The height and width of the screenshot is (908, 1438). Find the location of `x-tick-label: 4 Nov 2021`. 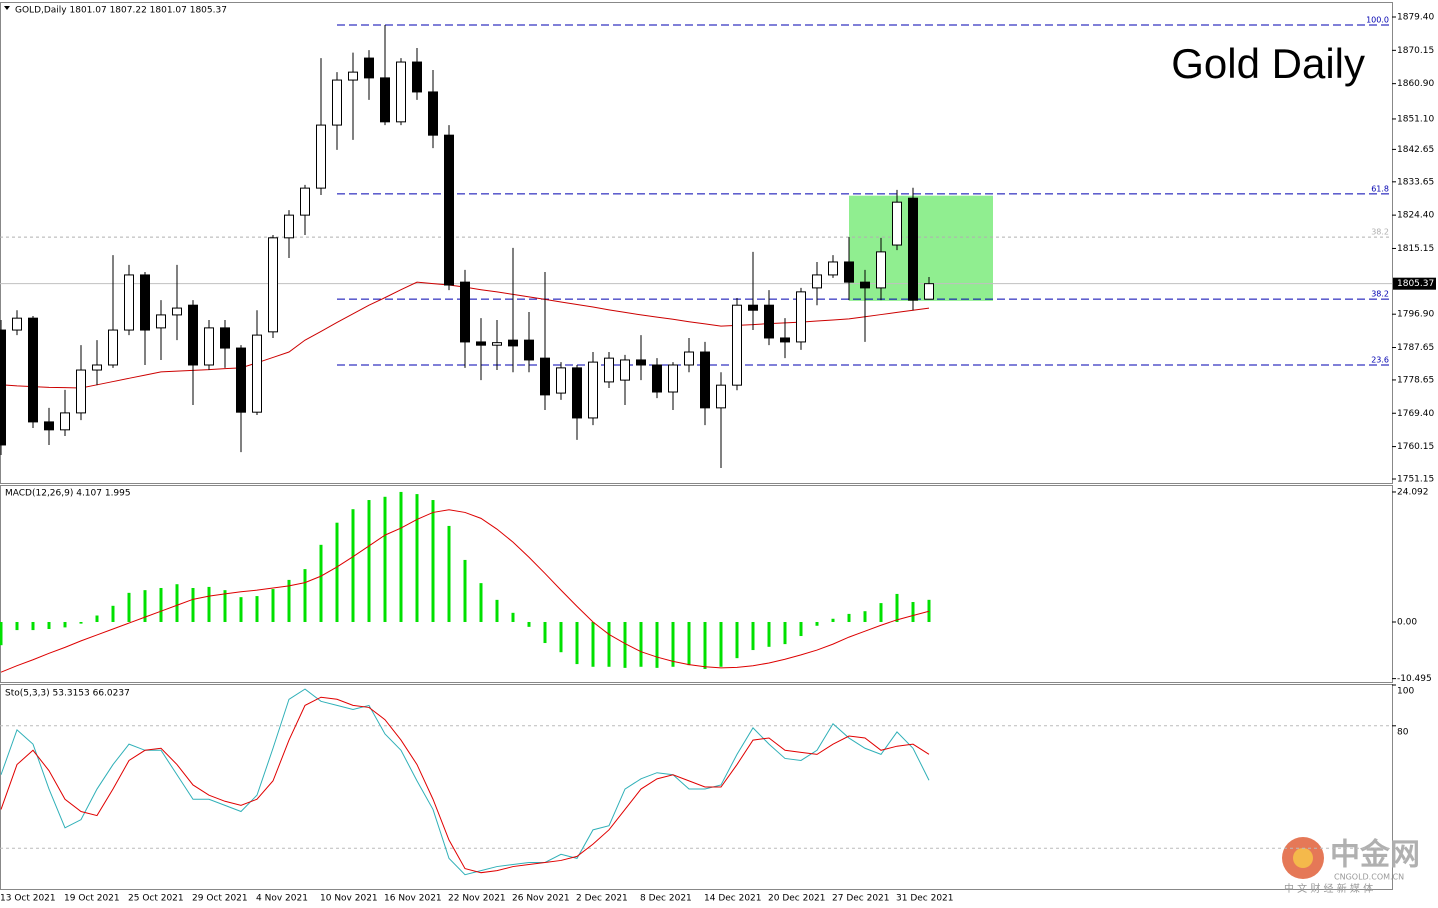

x-tick-label: 4 Nov 2021 is located at coordinates (282, 899).